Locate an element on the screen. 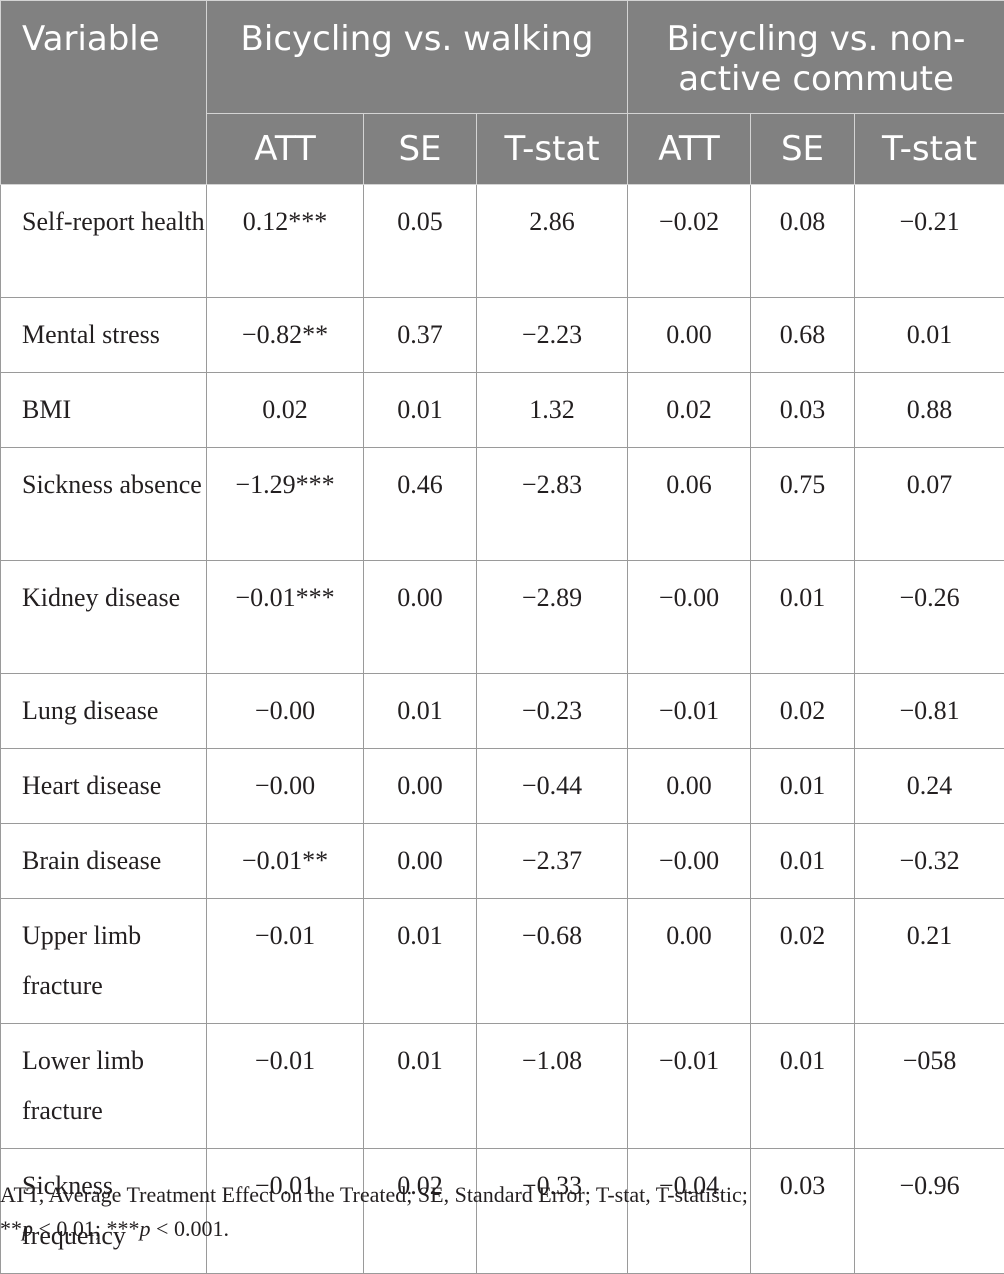 Image resolution: width=1004 pixels, height=1274 pixels. variable-name: Lower limb fracture is located at coordinates (104, 1086).